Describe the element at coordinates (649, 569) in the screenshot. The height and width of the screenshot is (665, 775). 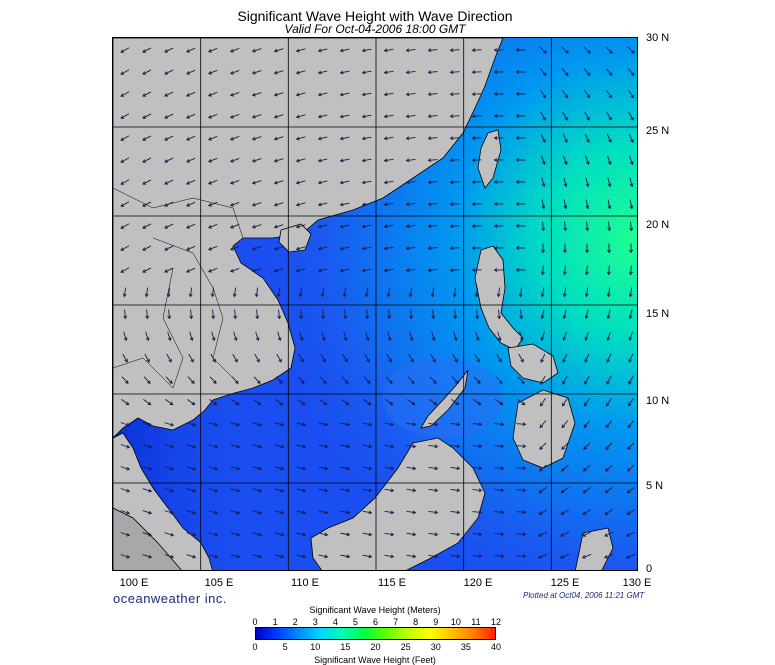
I see `lat-label-0: 0` at that location.